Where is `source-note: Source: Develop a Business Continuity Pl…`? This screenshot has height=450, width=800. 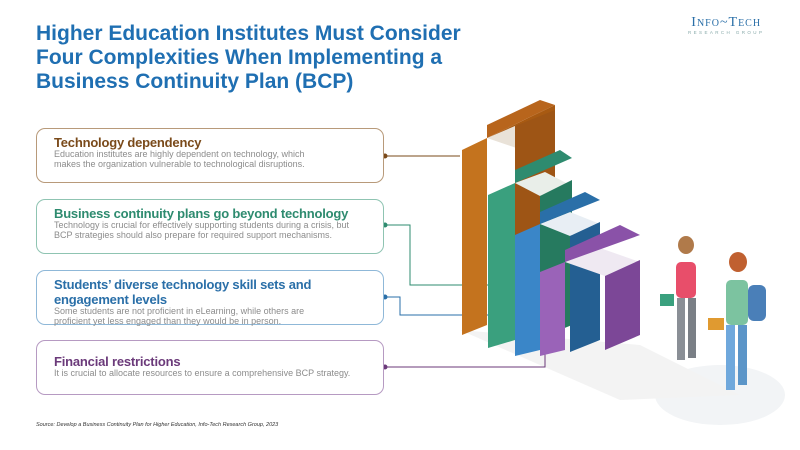 source-note: Source: Develop a Business Continuity Pl… is located at coordinates (157, 425).